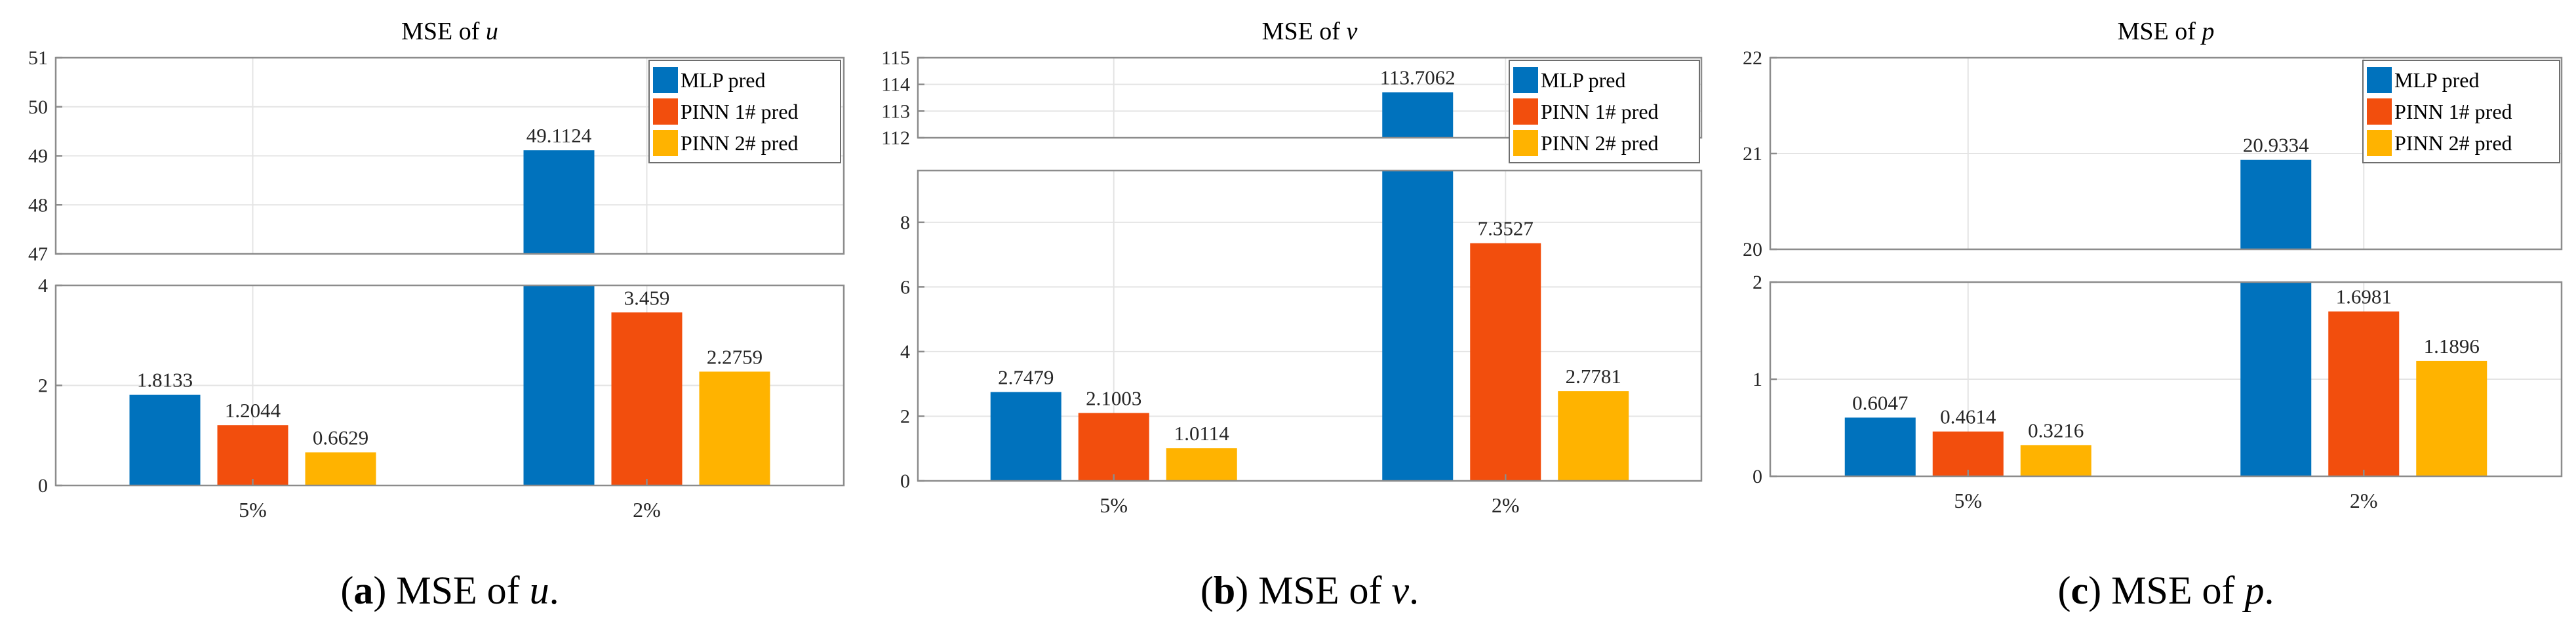  I want to click on data-label: 1.8133, so click(165, 380).